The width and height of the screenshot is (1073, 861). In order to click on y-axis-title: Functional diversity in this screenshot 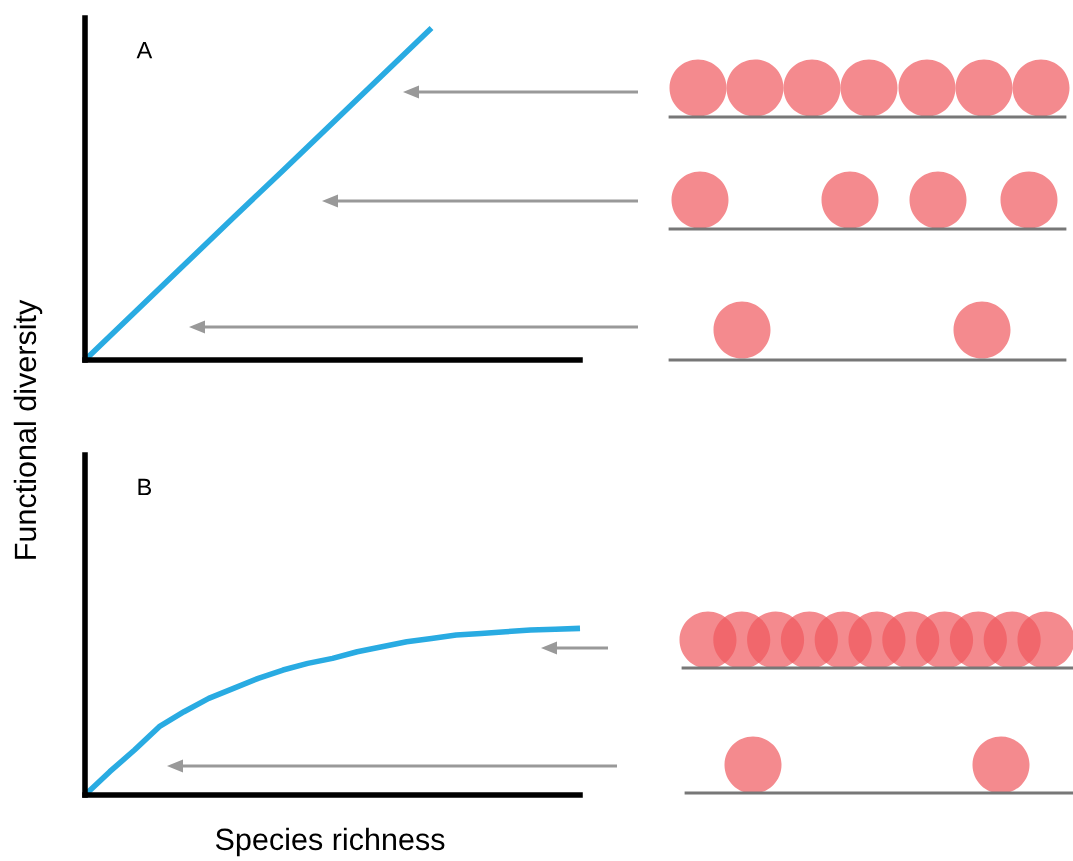, I will do `click(28, 429)`.